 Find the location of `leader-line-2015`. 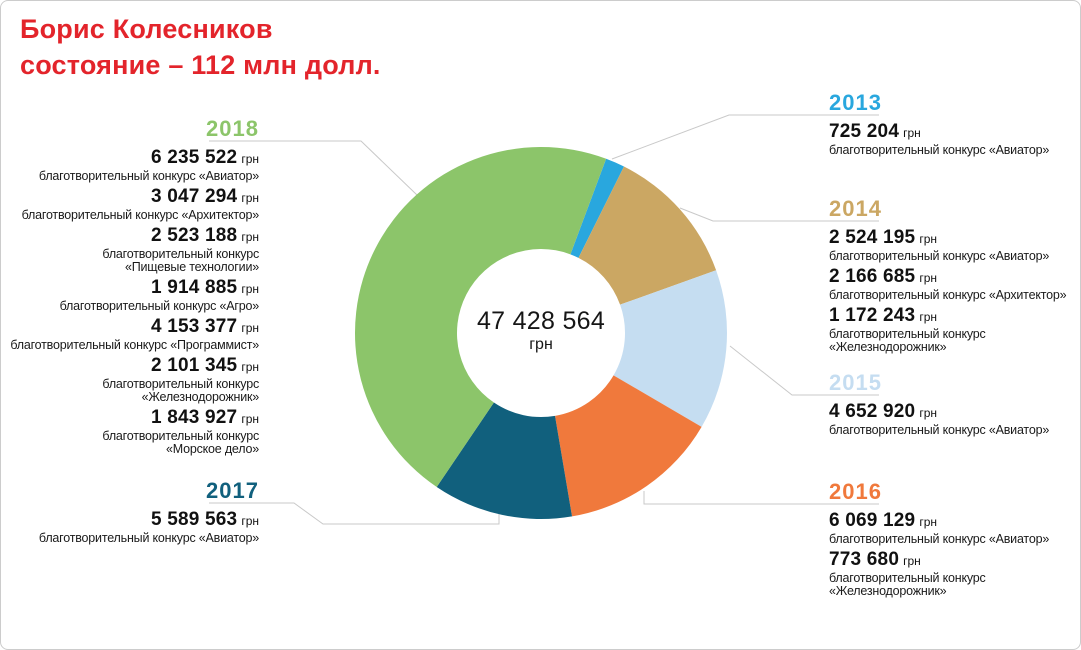

leader-line-2015 is located at coordinates (804, 370).